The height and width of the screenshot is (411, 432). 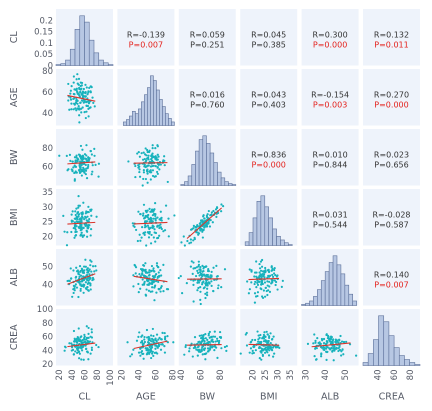 What do you see at coordinates (268, 220) in the screenshot?
I see `histogram-bmi` at bounding box center [268, 220].